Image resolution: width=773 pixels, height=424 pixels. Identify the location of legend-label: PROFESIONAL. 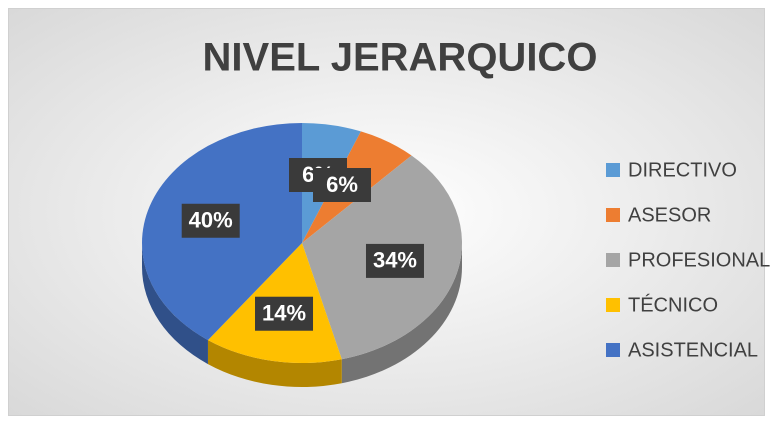
(699, 260).